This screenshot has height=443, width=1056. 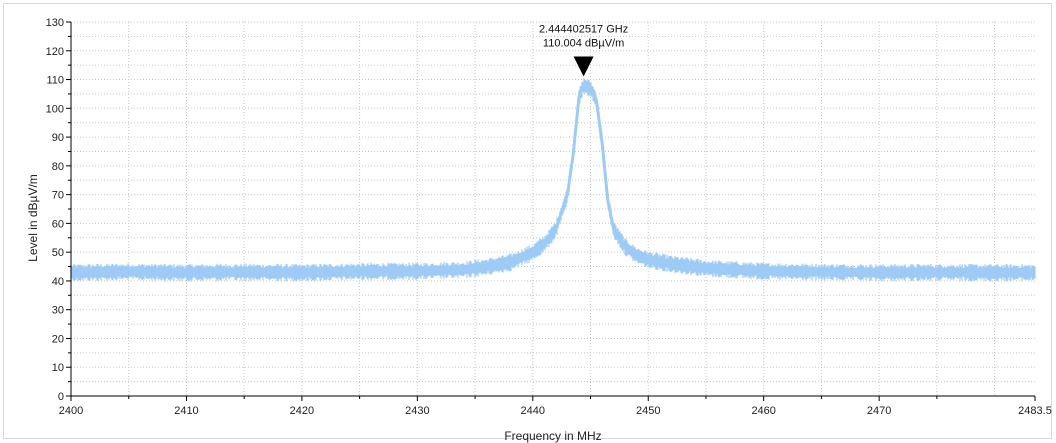 What do you see at coordinates (55, 109) in the screenshot?
I see `y-tick-label: 100` at bounding box center [55, 109].